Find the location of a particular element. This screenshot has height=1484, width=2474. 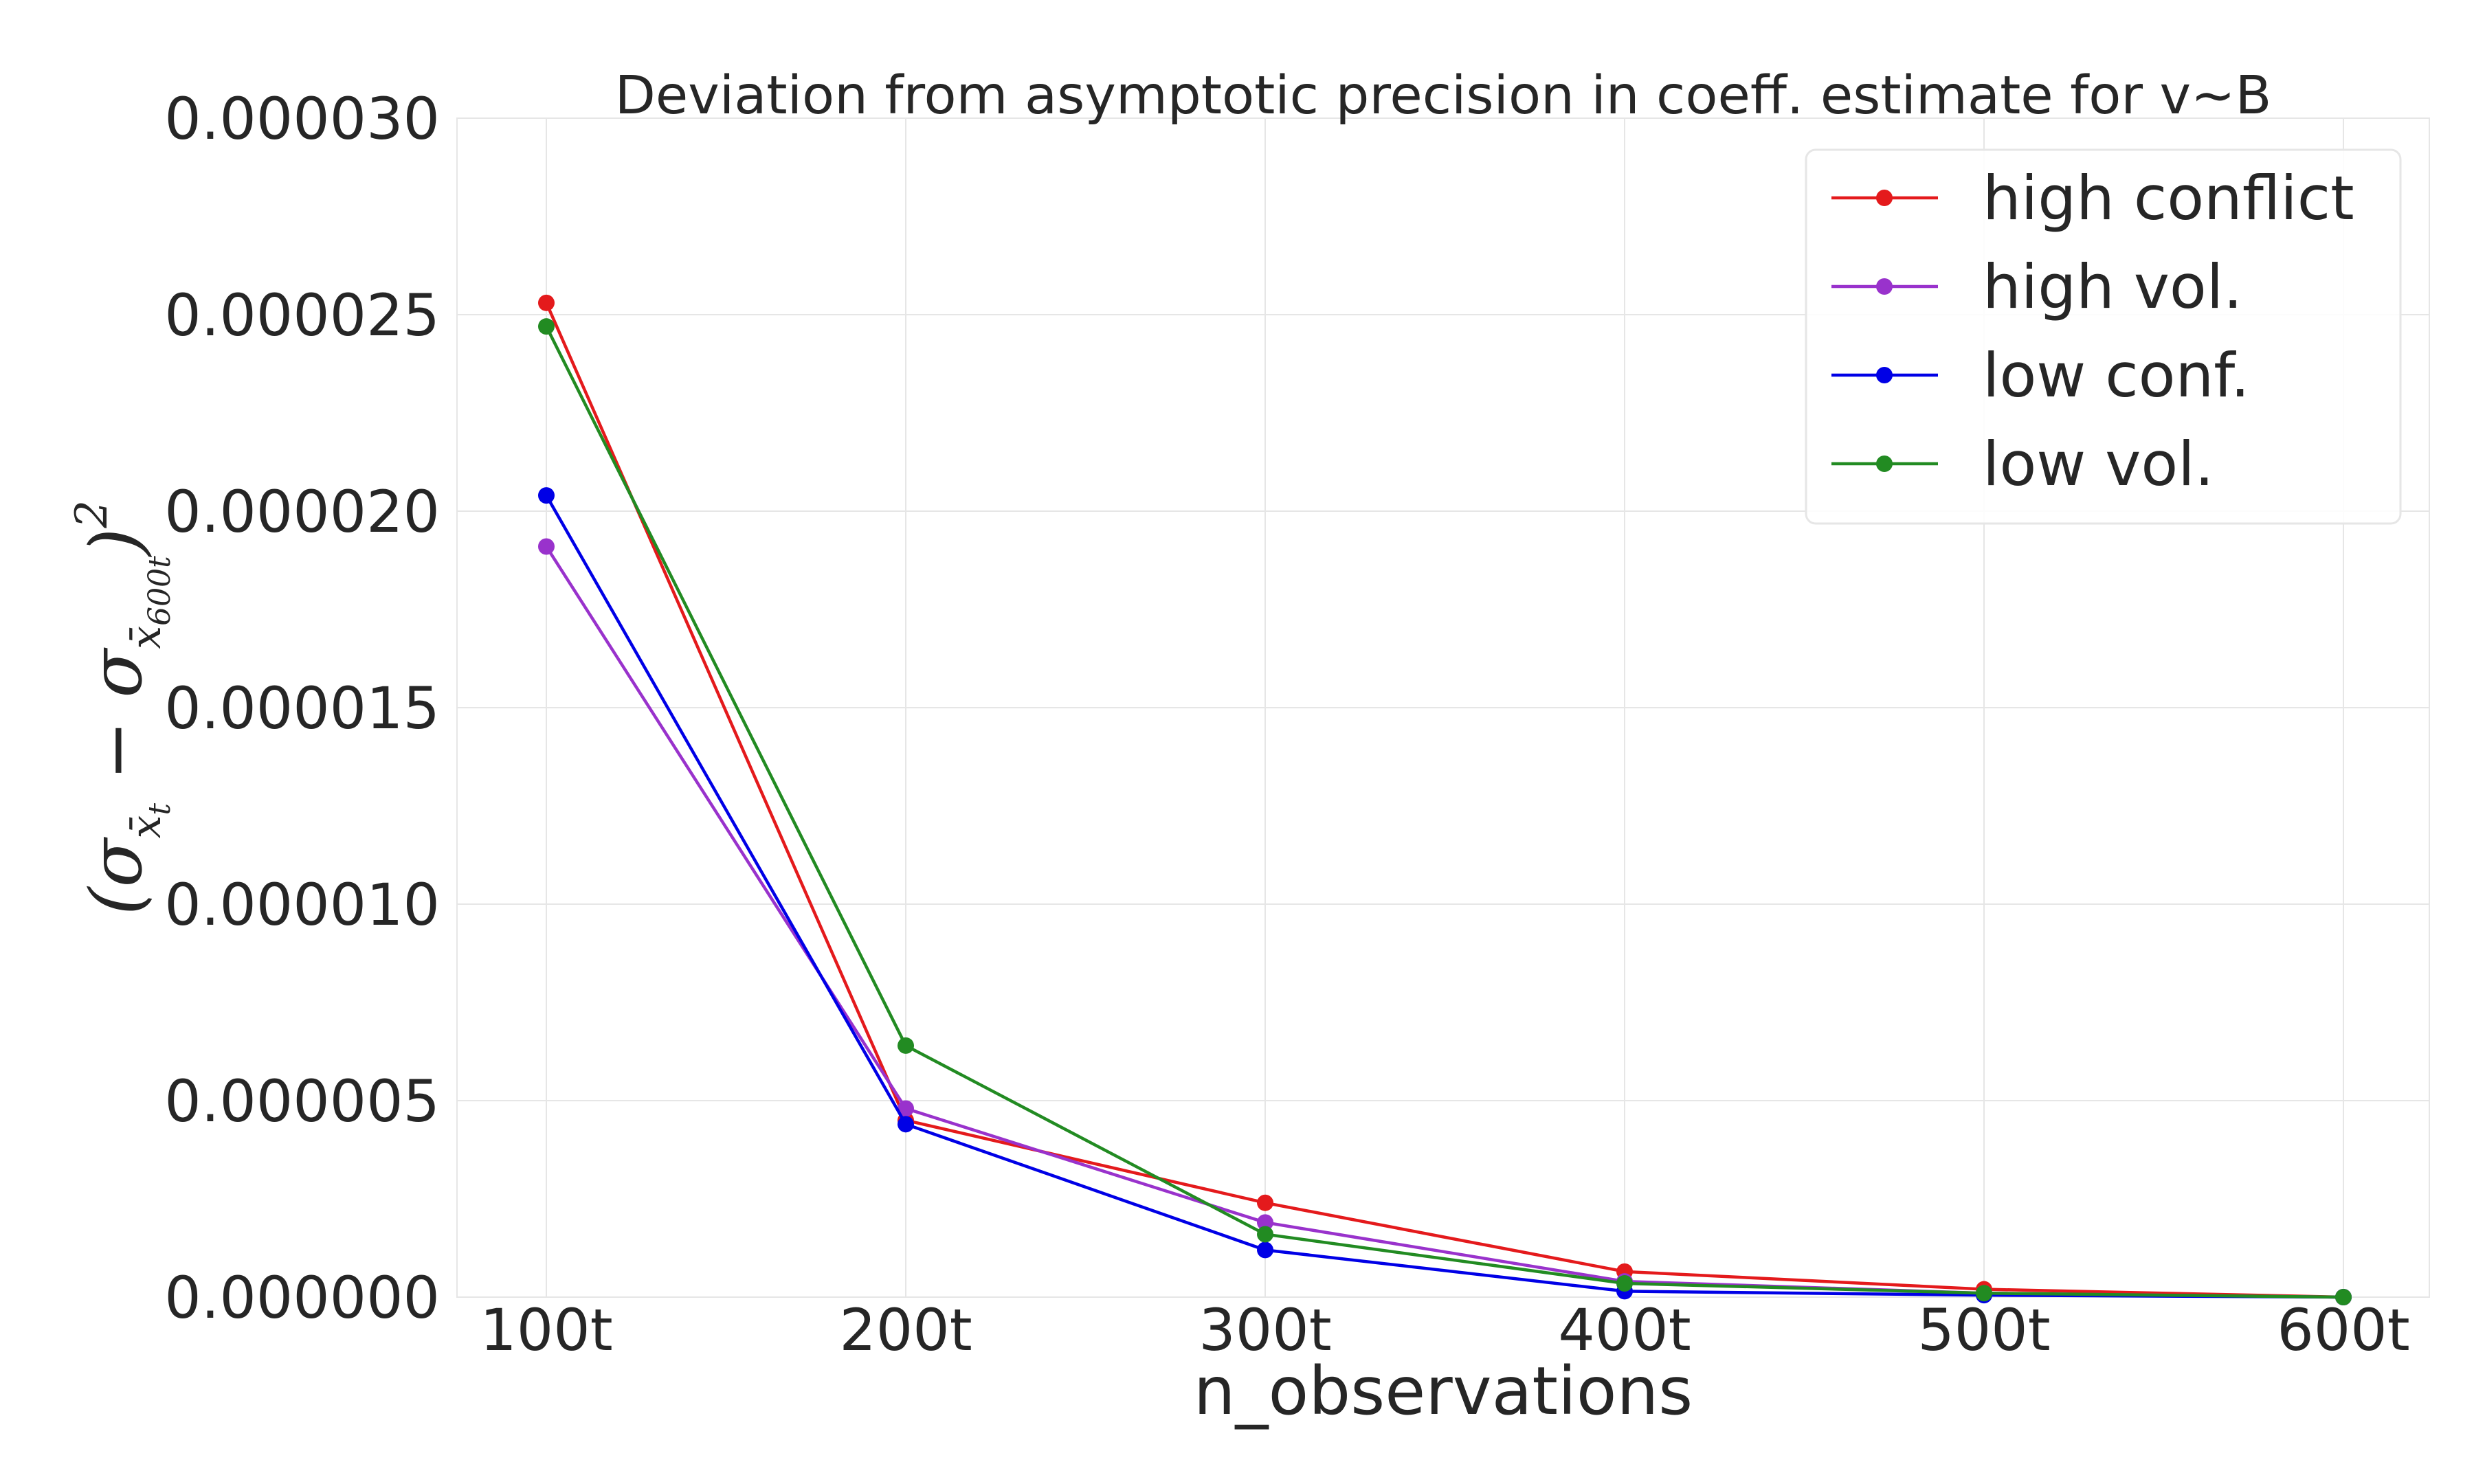

y-tick-label: 0.000015 is located at coordinates (302, 708).